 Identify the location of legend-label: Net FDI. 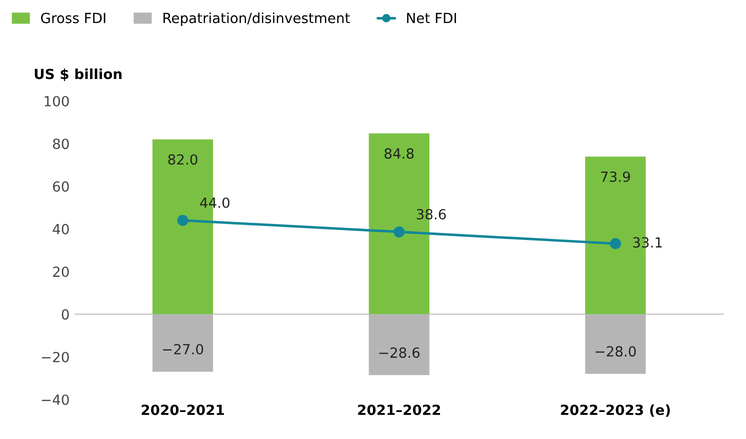
(431, 18).